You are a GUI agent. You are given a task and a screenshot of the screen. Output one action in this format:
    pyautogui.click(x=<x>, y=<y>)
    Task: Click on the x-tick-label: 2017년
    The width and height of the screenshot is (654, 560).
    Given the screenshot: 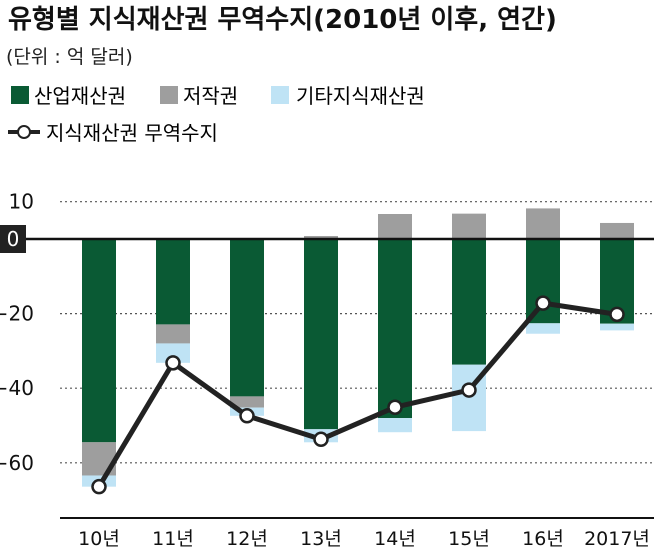 What is the action you would take?
    pyautogui.click(x=617, y=539)
    